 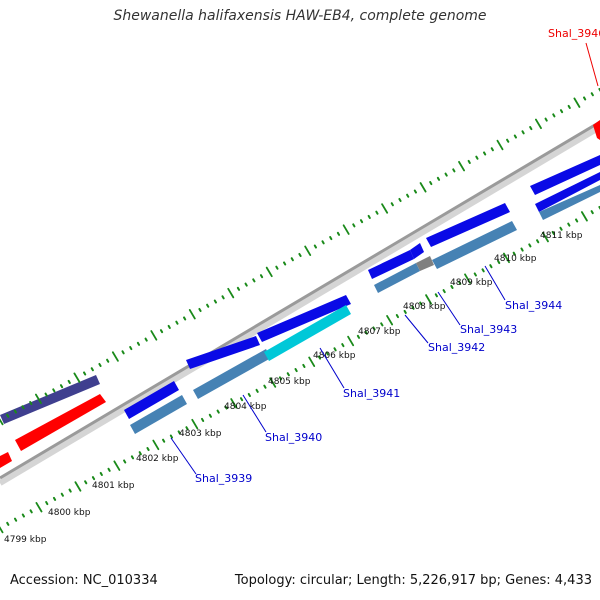 What do you see at coordinates (223, 478) in the screenshot?
I see `gene-label-shal-3939: Shal_3939` at bounding box center [223, 478].